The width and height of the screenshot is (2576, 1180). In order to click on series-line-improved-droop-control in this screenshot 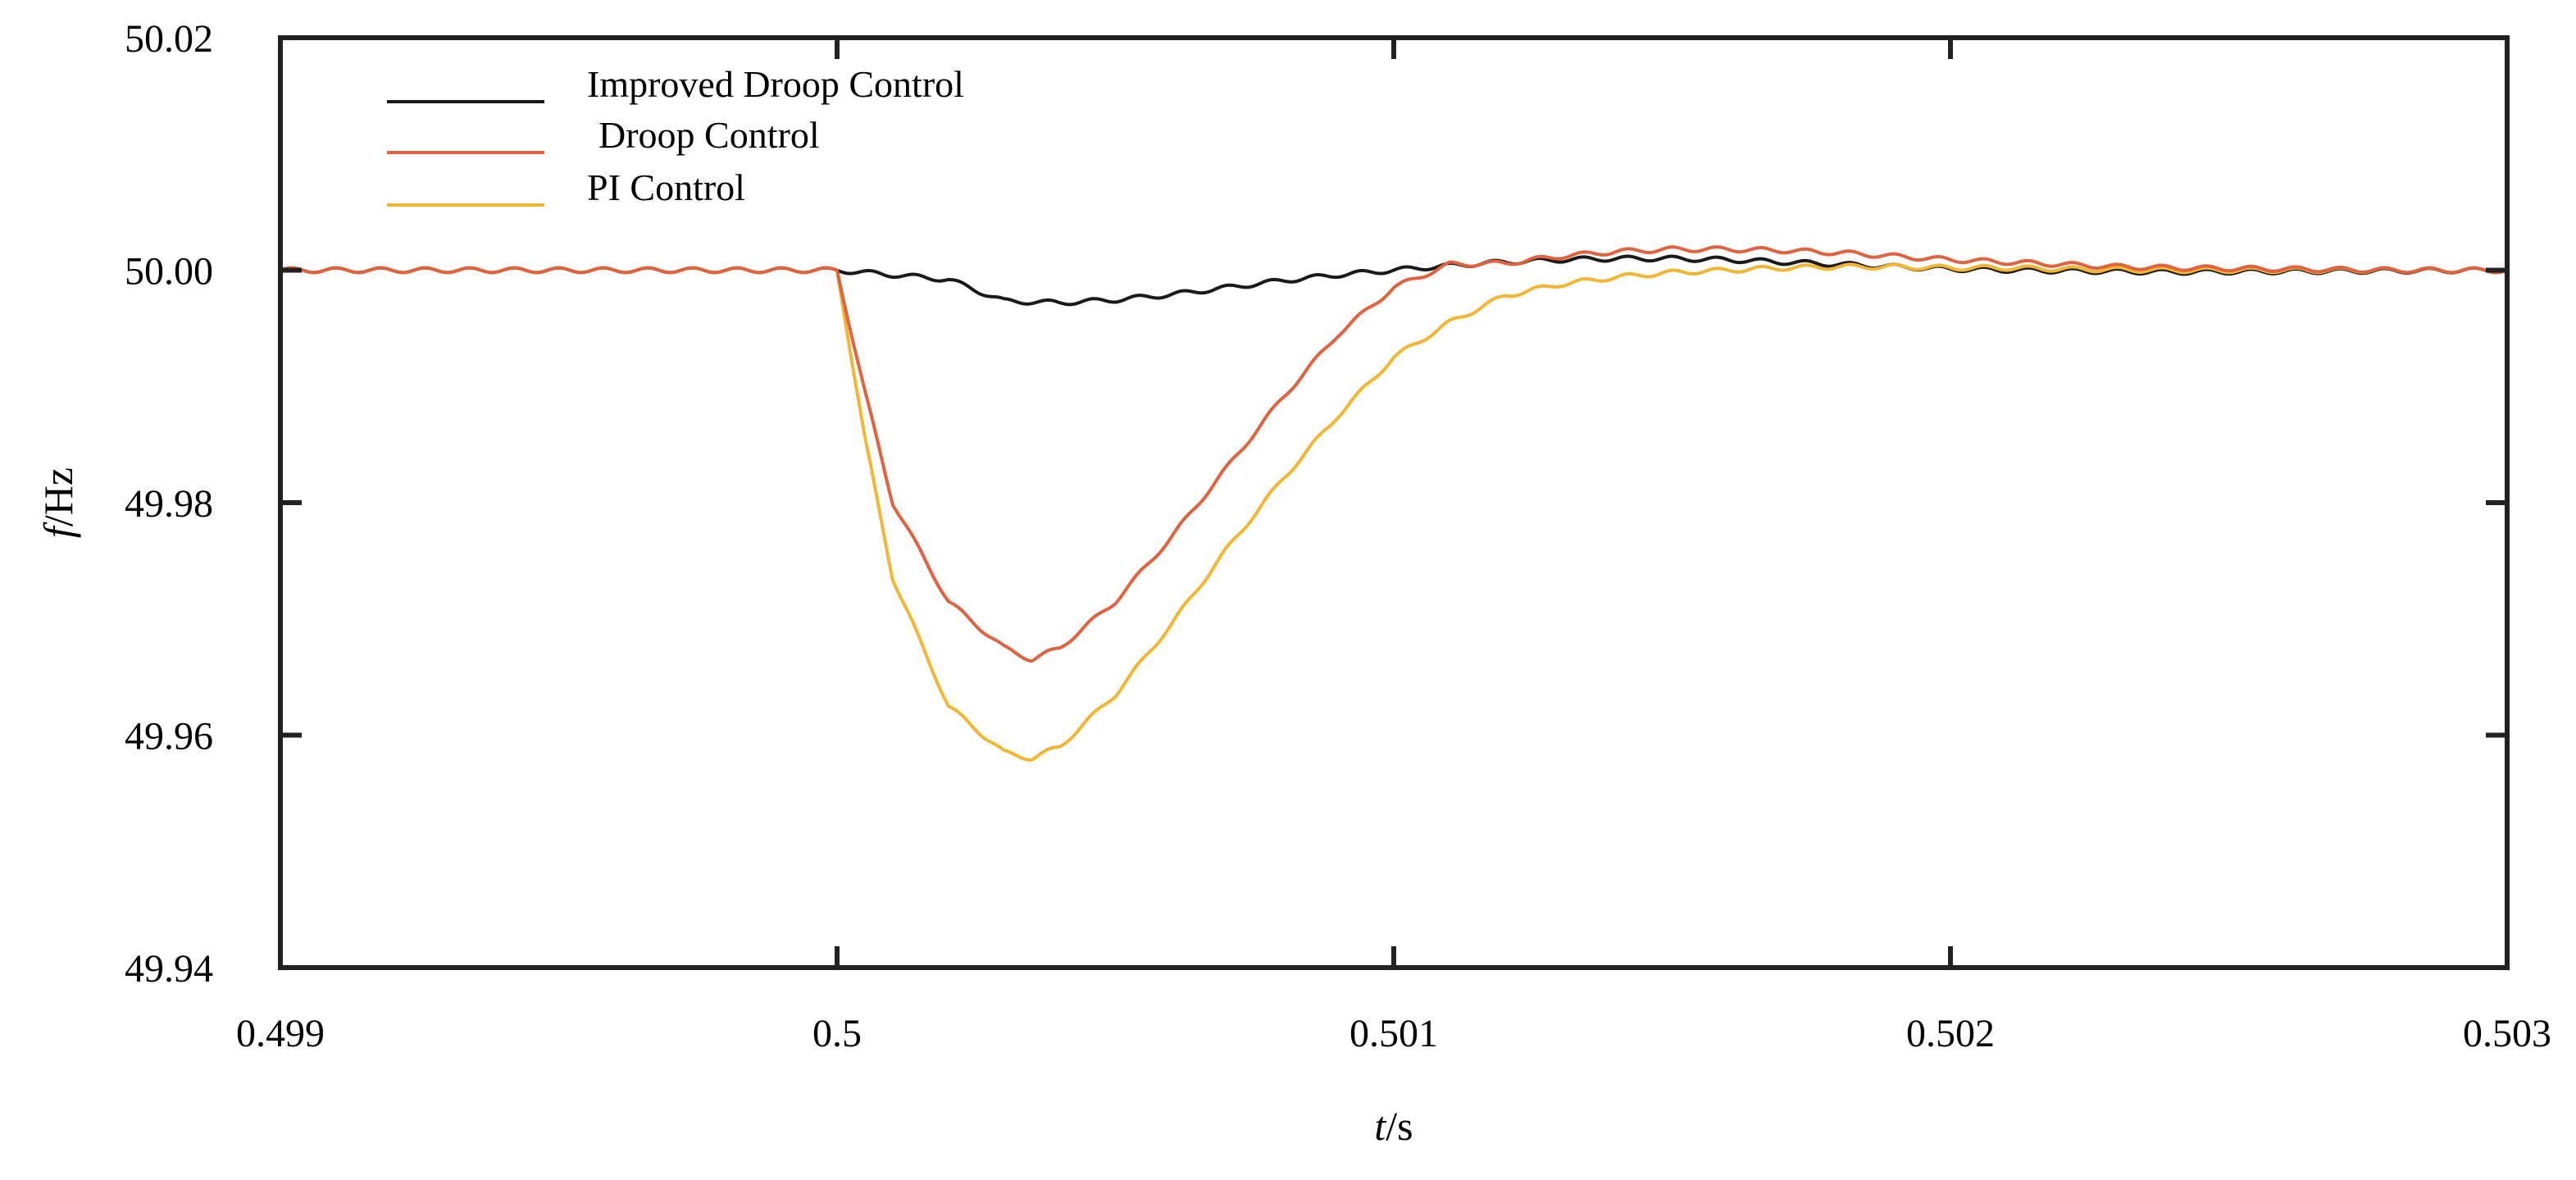, I will do `click(1394, 280)`.